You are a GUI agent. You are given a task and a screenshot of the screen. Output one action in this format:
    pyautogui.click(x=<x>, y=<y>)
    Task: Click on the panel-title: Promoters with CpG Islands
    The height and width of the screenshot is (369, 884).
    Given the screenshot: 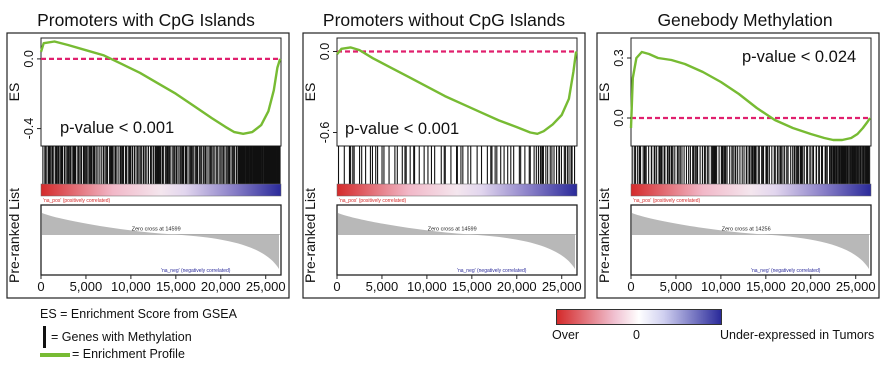 What is the action you would take?
    pyautogui.click(x=146, y=20)
    